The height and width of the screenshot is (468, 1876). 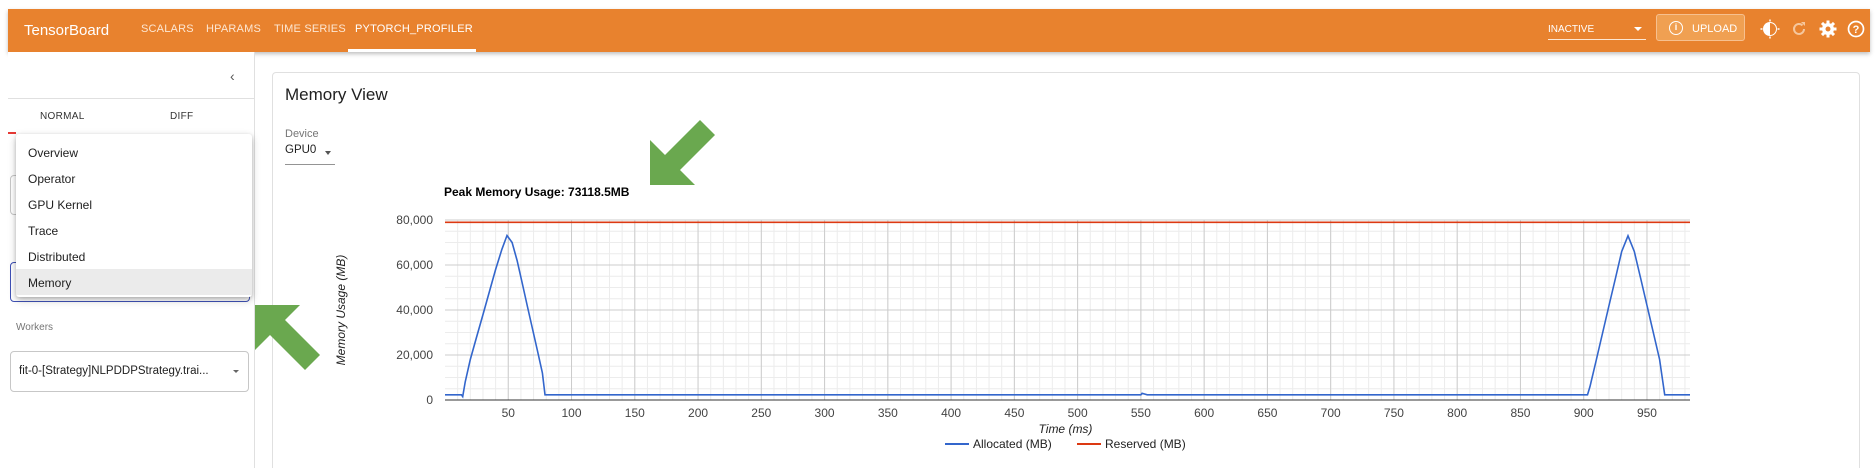 I want to click on info-icon: i, so click(x=1676, y=28).